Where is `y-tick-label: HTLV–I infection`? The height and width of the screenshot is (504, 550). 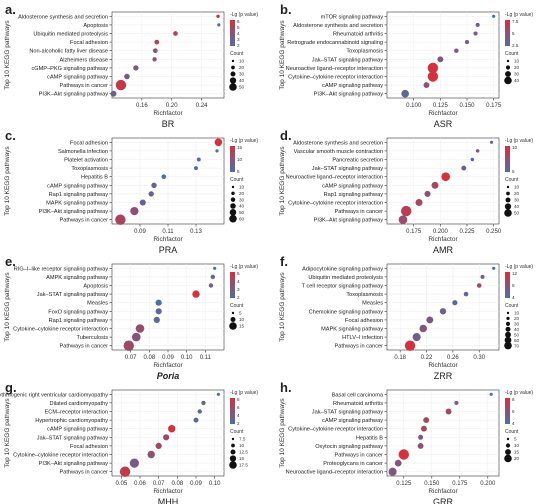 y-tick-label: HTLV–I infection is located at coordinates (362, 338).